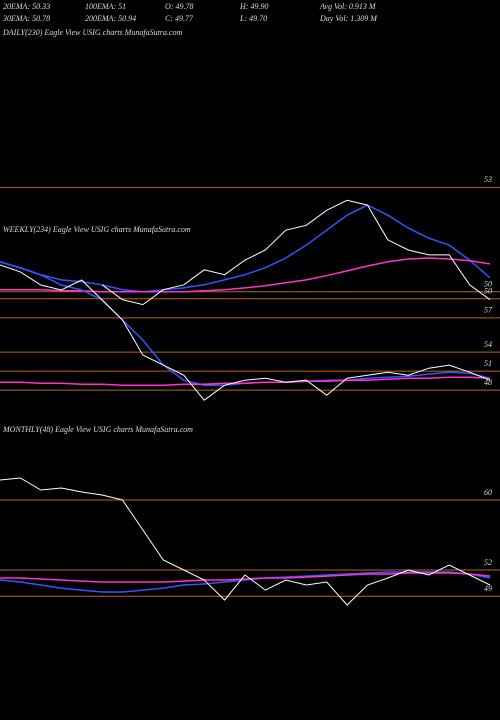 The width and height of the screenshot is (500, 720). Describe the element at coordinates (488, 179) in the screenshot. I see `y-tick-label: 53` at that location.